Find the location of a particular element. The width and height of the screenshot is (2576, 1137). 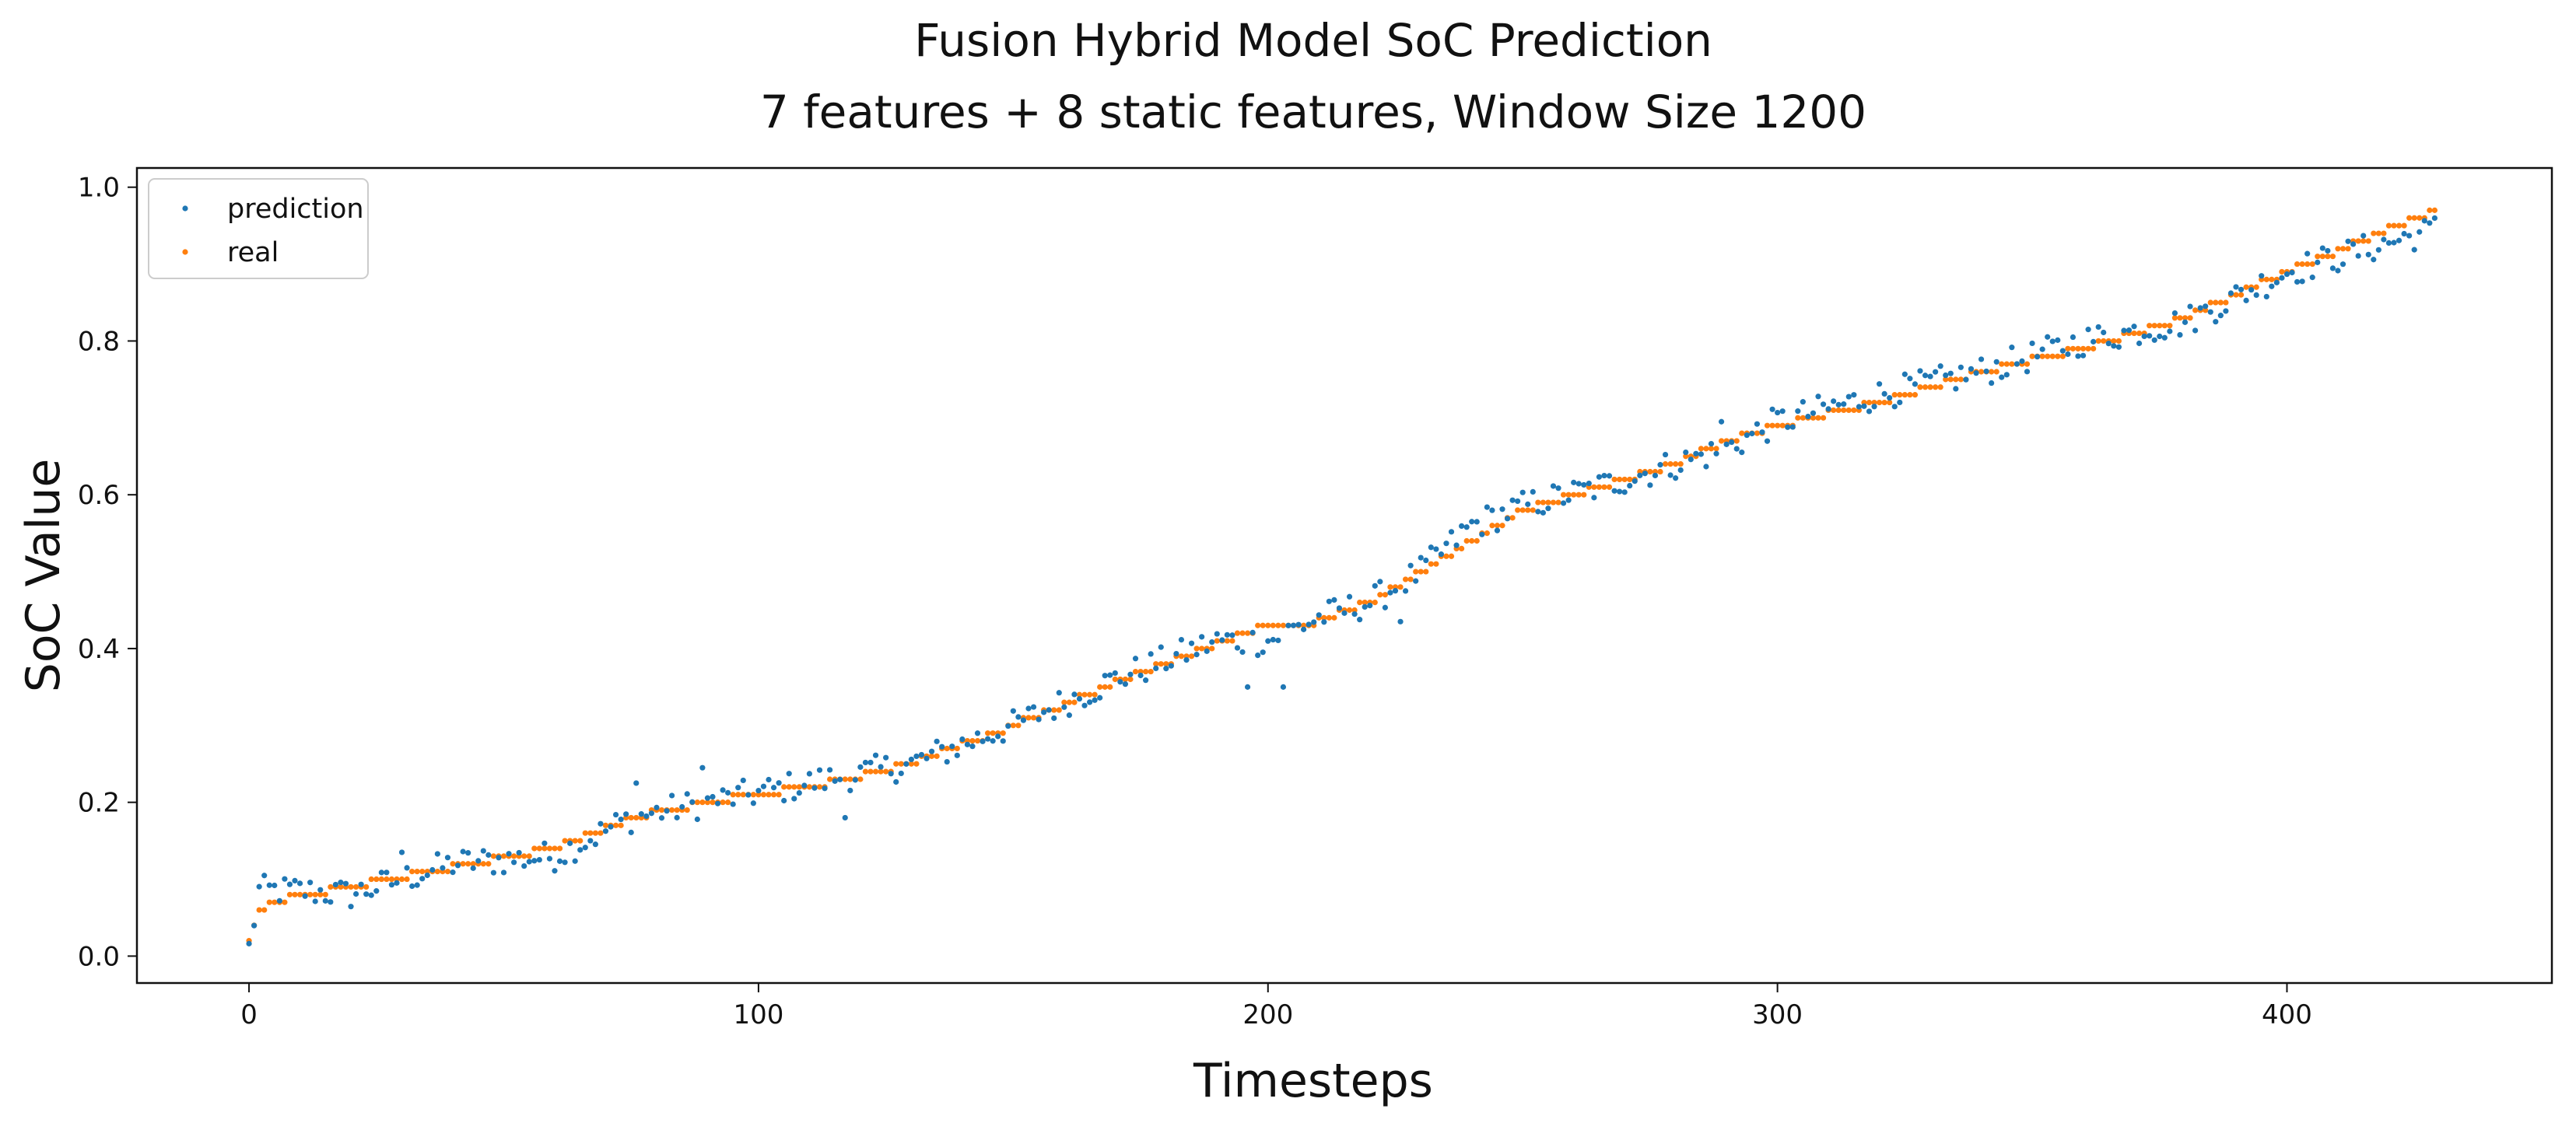

x-tick-label: 100 is located at coordinates (758, 1014).